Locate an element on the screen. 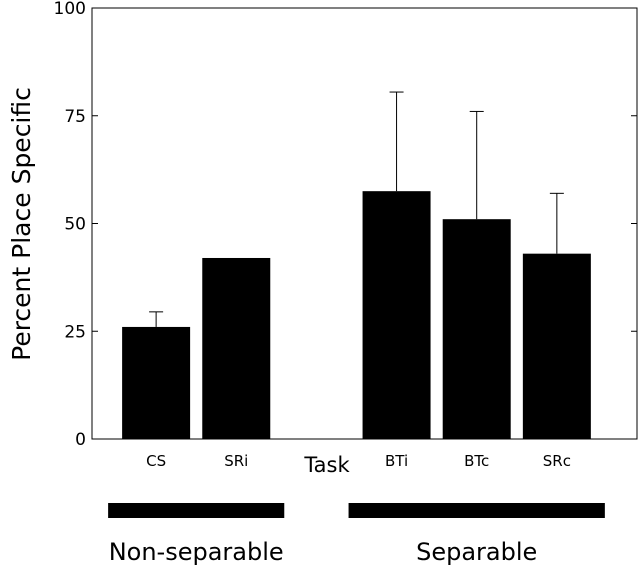  group-label: Non-separable is located at coordinates (196, 552).